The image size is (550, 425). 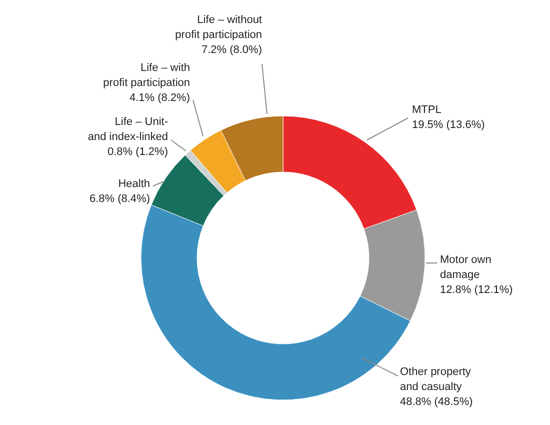 I want to click on slice-label: Motor own damage, so click(x=466, y=267).